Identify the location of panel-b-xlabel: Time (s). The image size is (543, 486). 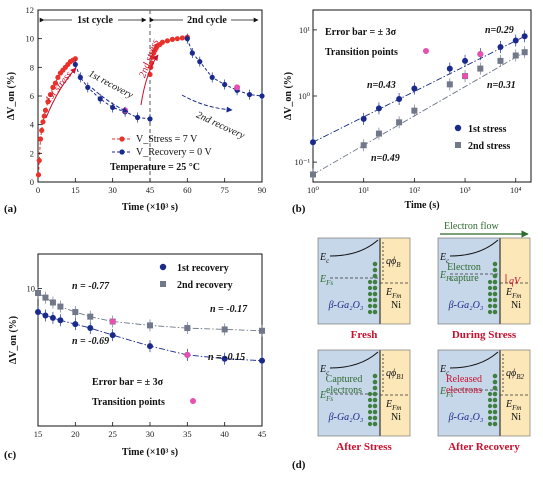
(421, 205).